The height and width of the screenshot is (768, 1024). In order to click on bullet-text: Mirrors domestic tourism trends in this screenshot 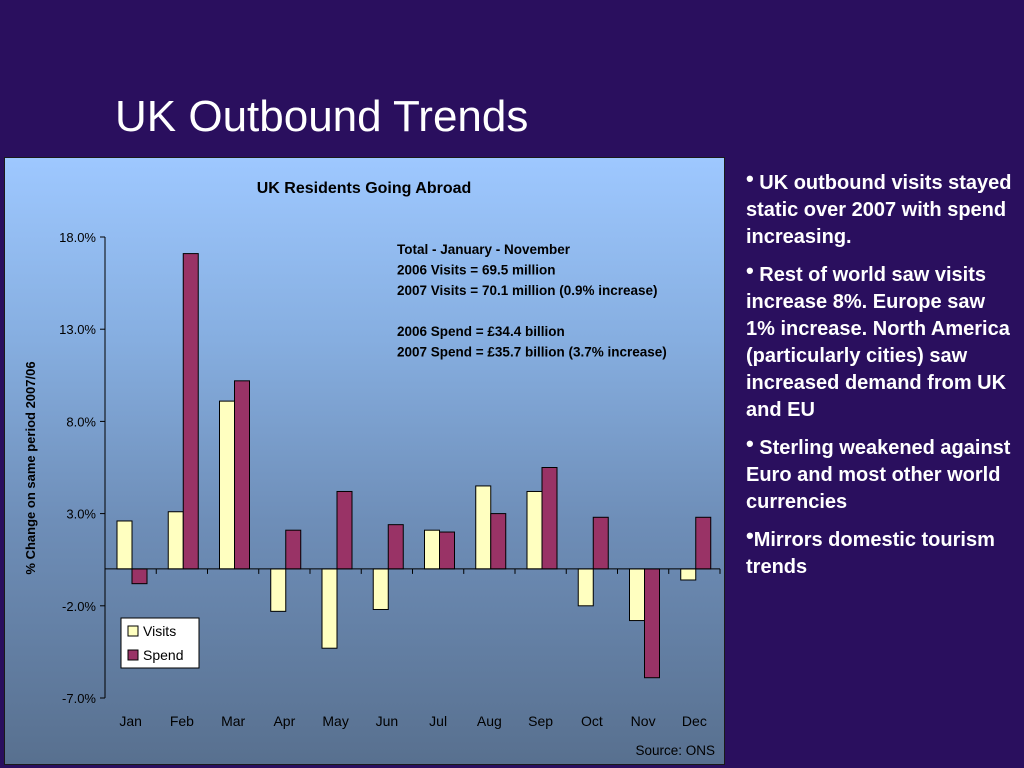, I will do `click(870, 553)`.